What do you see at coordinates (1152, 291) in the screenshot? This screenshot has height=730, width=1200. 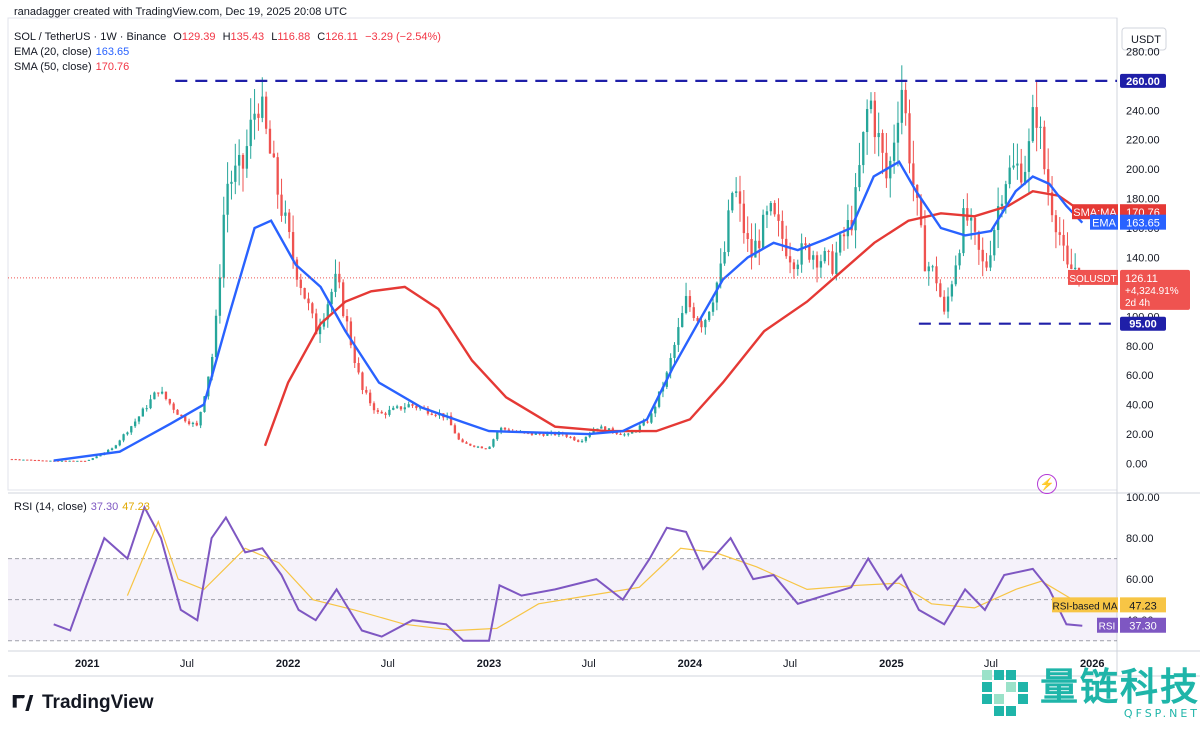 I see `last-price-change: +4,324.91%` at bounding box center [1152, 291].